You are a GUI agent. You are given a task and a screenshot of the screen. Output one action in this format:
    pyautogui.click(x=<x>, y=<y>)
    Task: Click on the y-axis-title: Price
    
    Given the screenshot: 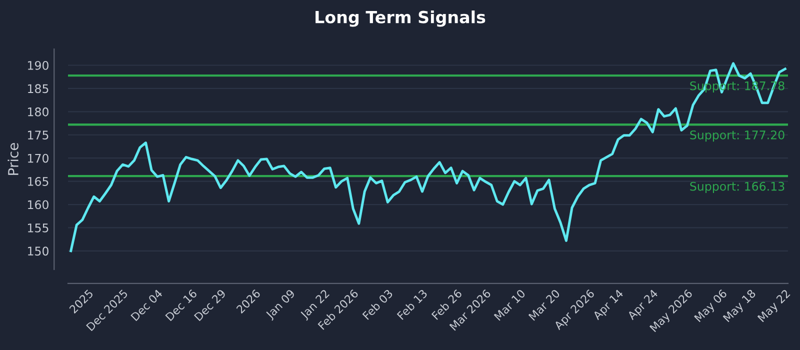 What is the action you would take?
    pyautogui.click(x=13, y=159)
    